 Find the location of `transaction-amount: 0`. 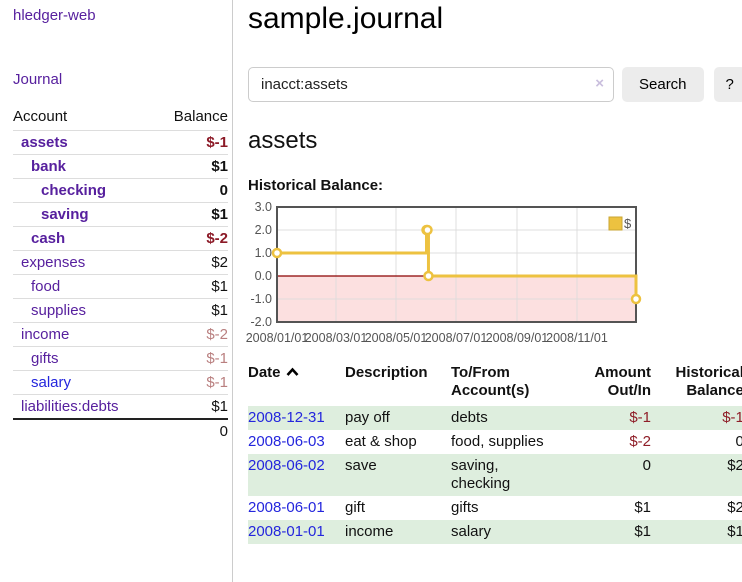

transaction-amount: 0 is located at coordinates (646, 465).